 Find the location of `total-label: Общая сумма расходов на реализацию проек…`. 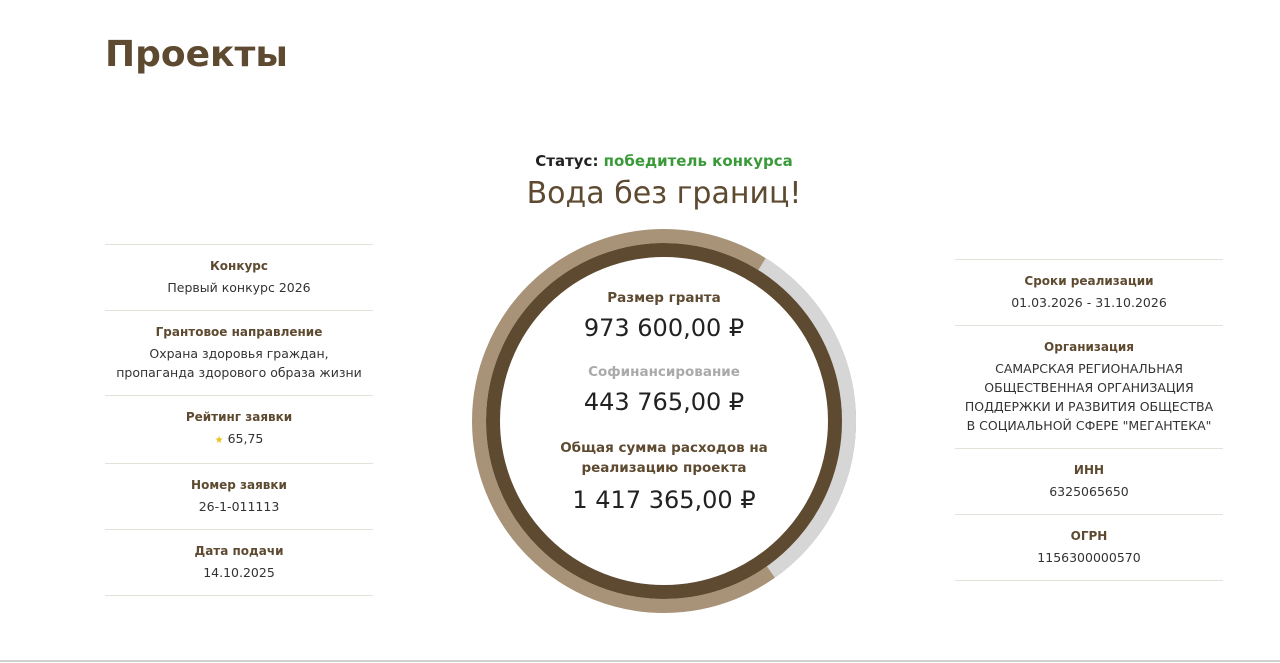

total-label: Общая сумма расходов на реализацию проек… is located at coordinates (664, 458).